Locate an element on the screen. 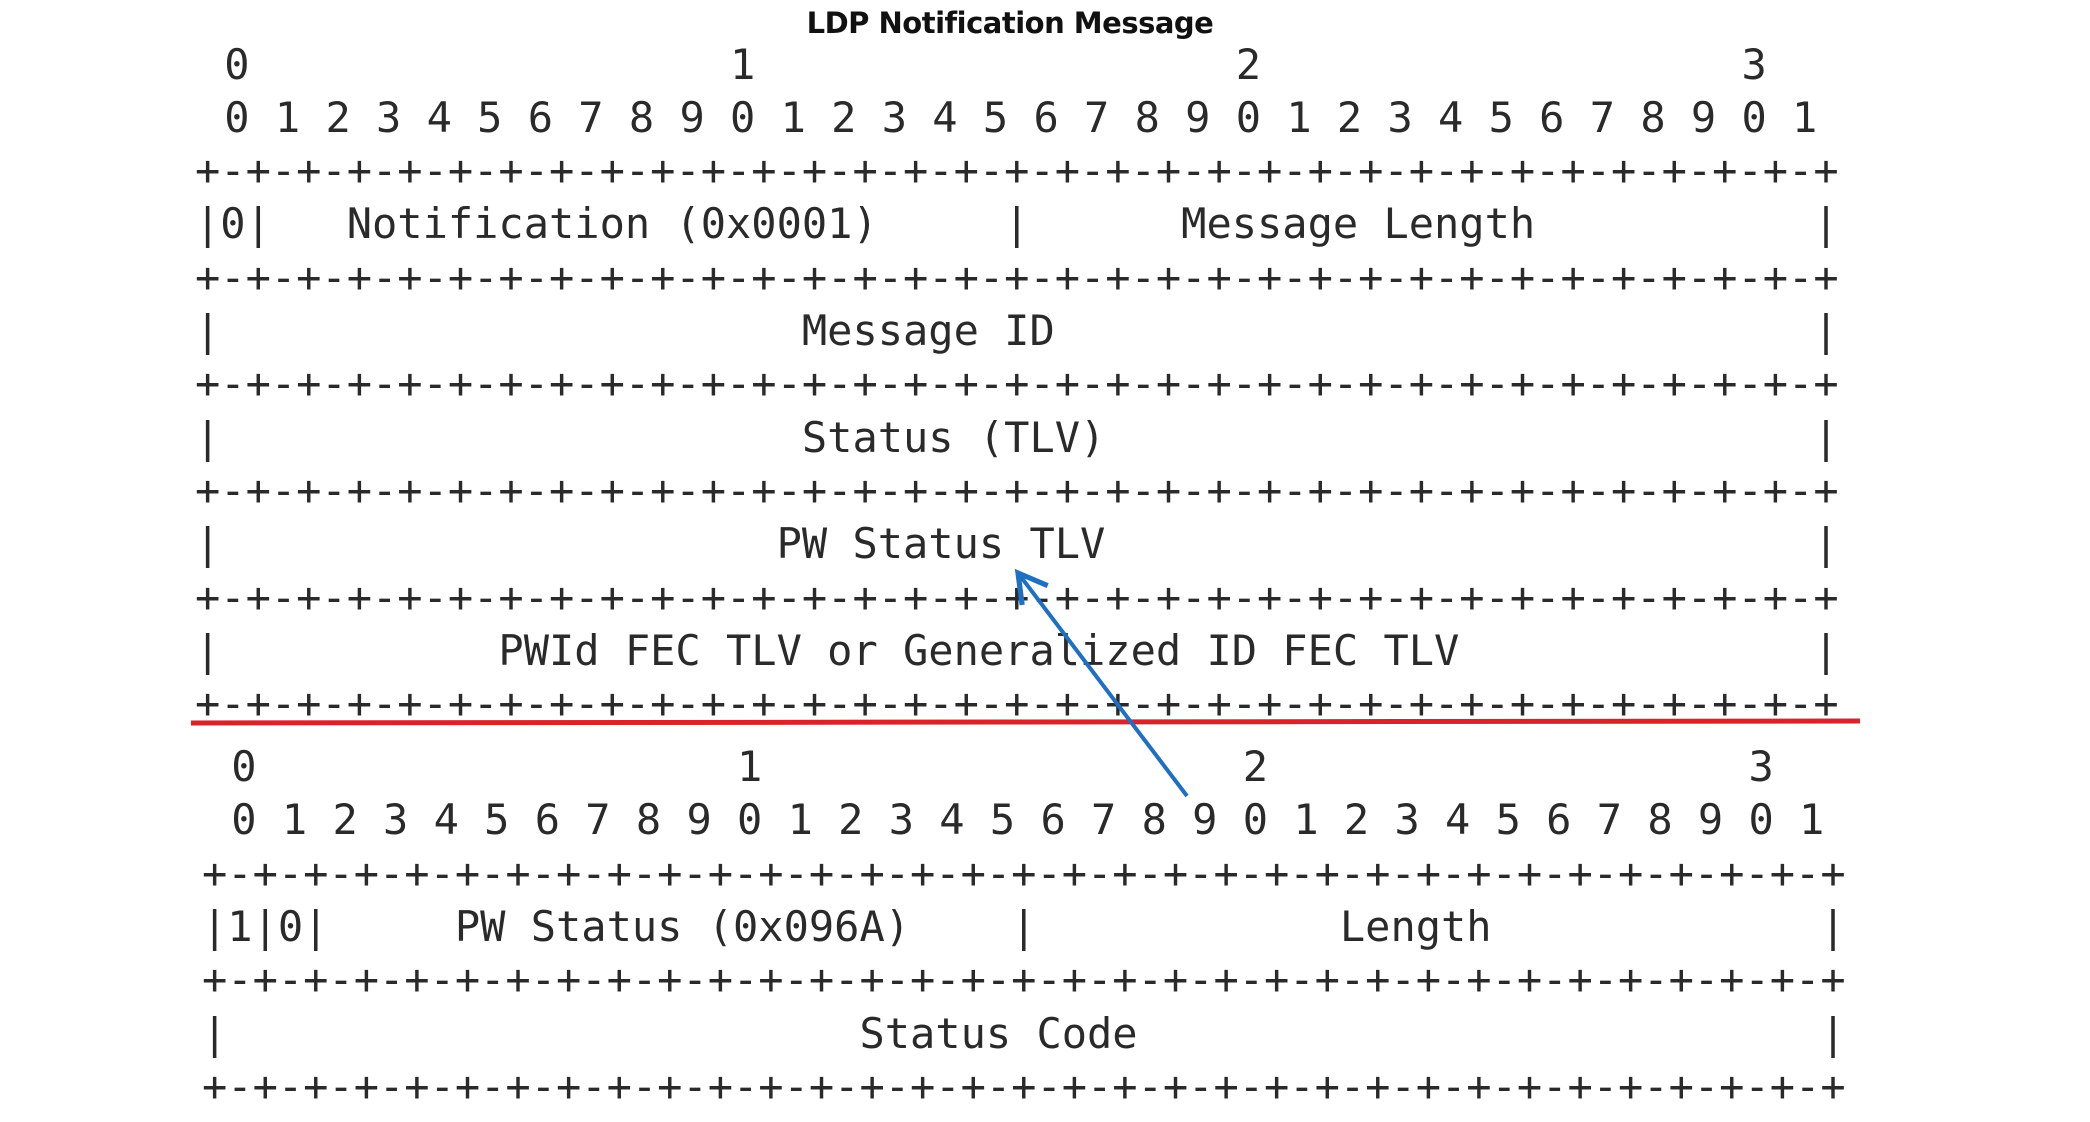 The width and height of the screenshot is (2090, 1122). red-divider is located at coordinates (1025, 722).